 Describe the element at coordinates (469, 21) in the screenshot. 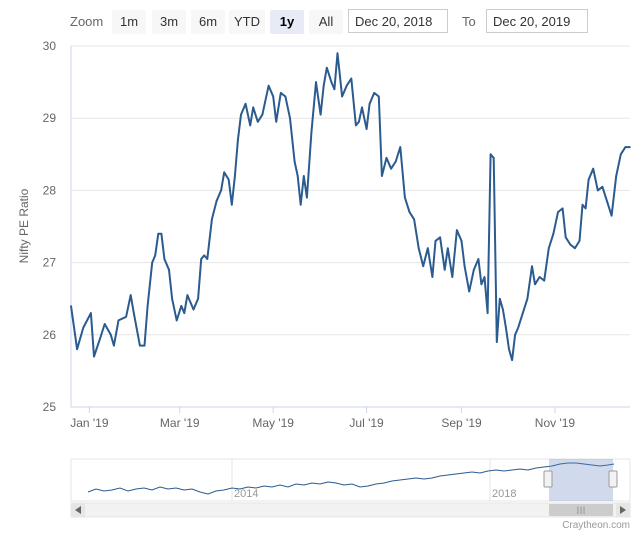

I see `to-label: To` at that location.